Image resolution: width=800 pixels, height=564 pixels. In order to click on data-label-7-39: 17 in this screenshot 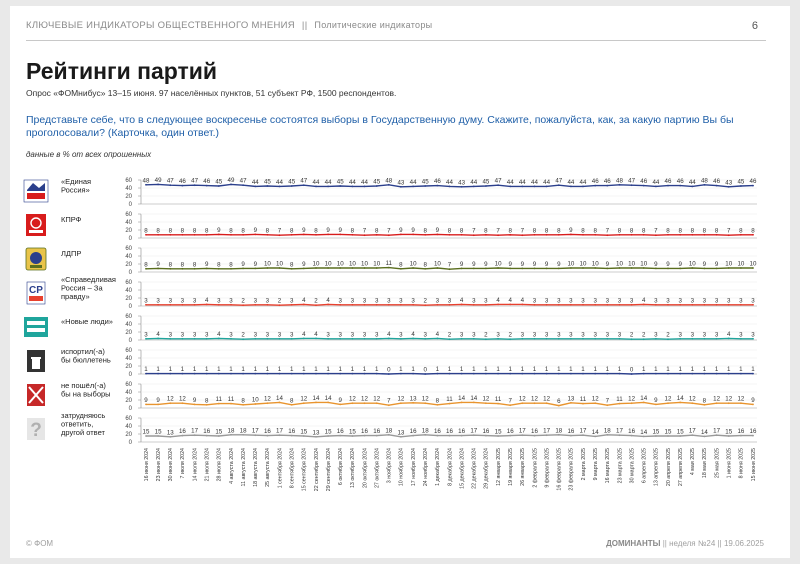, I will do `click(619, 431)`.